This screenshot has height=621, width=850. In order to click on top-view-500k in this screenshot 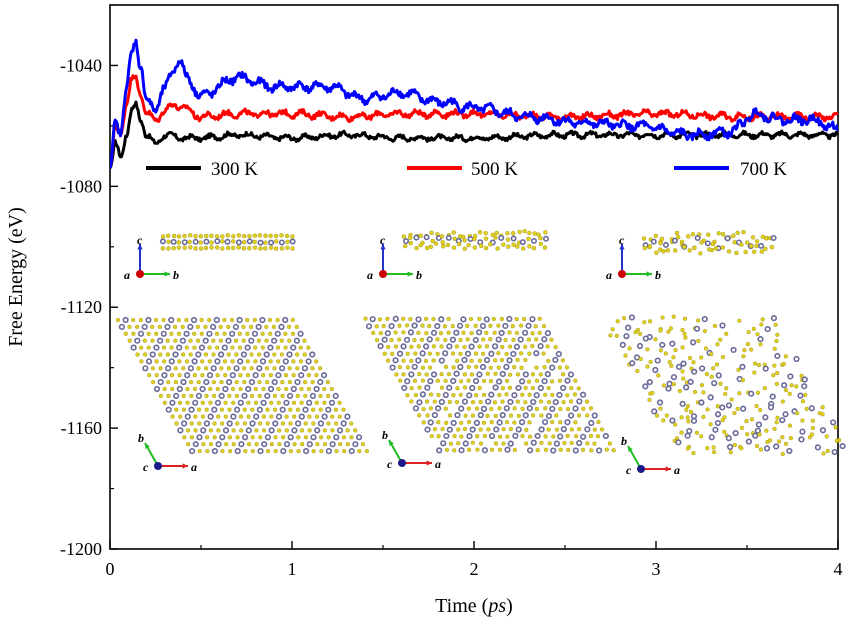, I will do `click(489, 384)`.